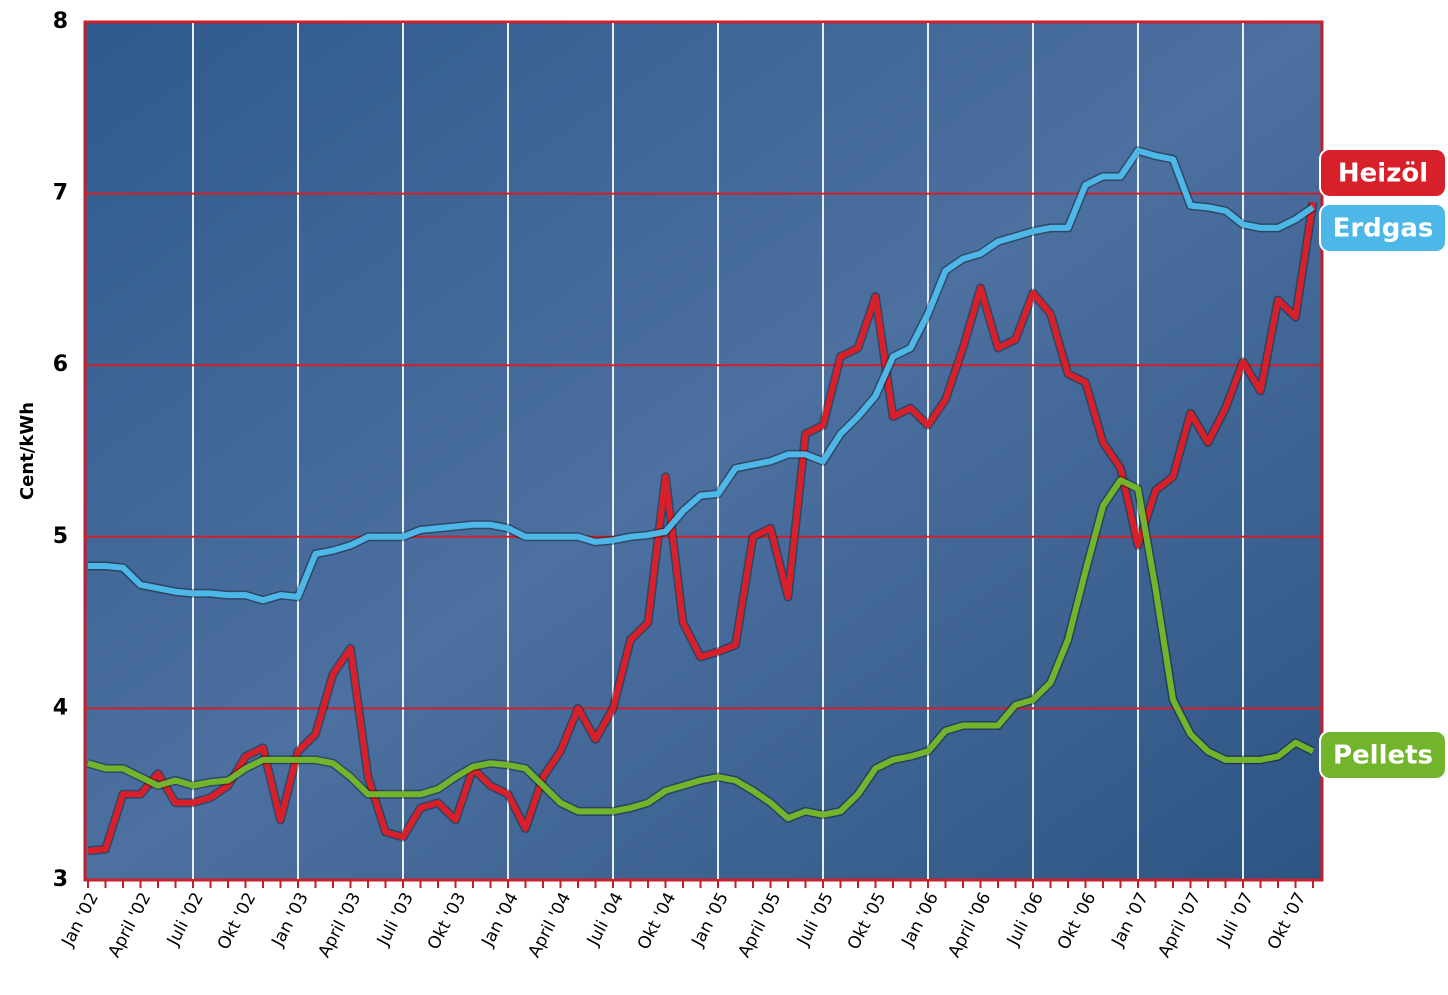 Image resolution: width=1448 pixels, height=995 pixels. I want to click on x-tick-label: April '02, so click(130, 925).